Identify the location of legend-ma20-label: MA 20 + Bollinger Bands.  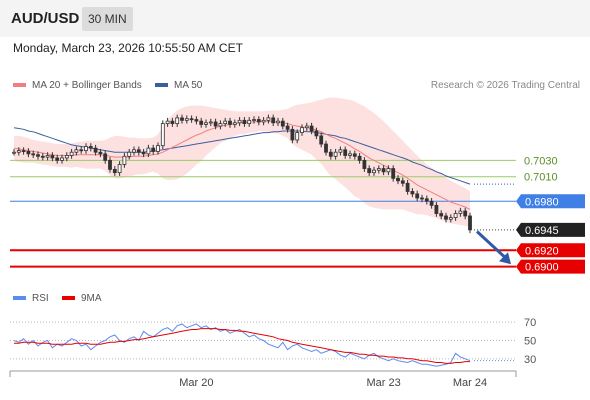
(87, 85).